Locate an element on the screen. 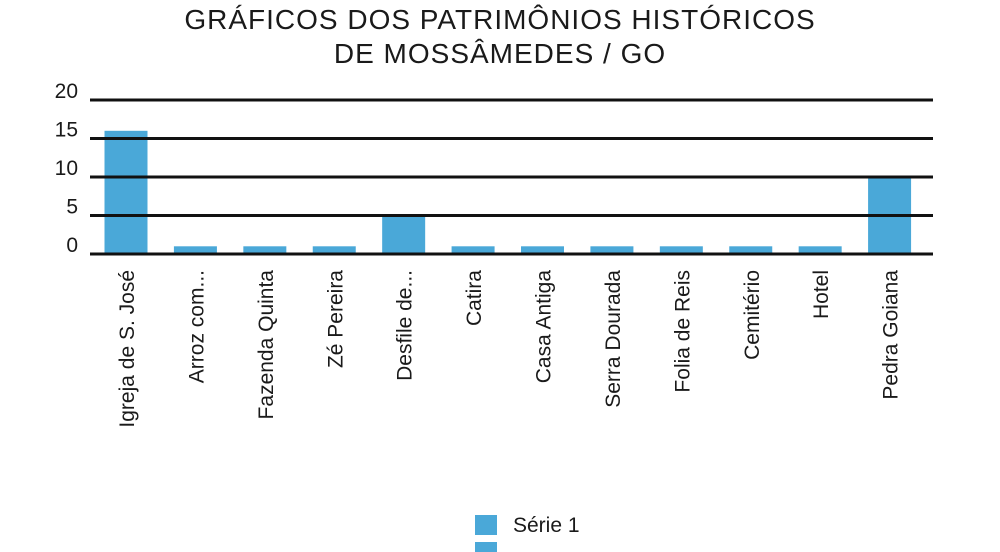 This screenshot has height=552, width=1000. x-tick-label: Hotel is located at coordinates (821, 294).